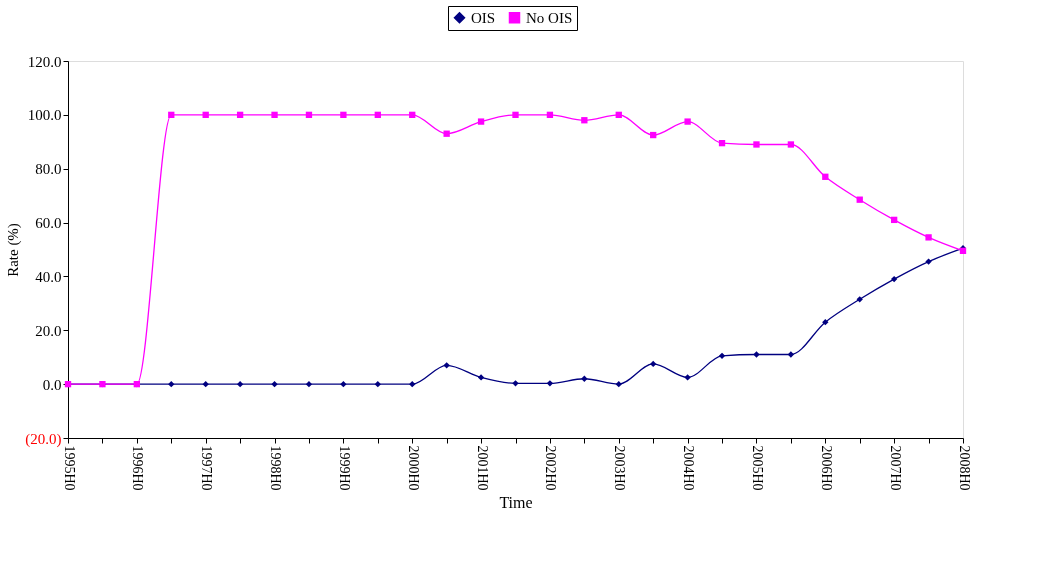 The image size is (1047, 588). Describe the element at coordinates (14, 250) in the screenshot. I see `y-axis-title: Rate (%)` at that location.